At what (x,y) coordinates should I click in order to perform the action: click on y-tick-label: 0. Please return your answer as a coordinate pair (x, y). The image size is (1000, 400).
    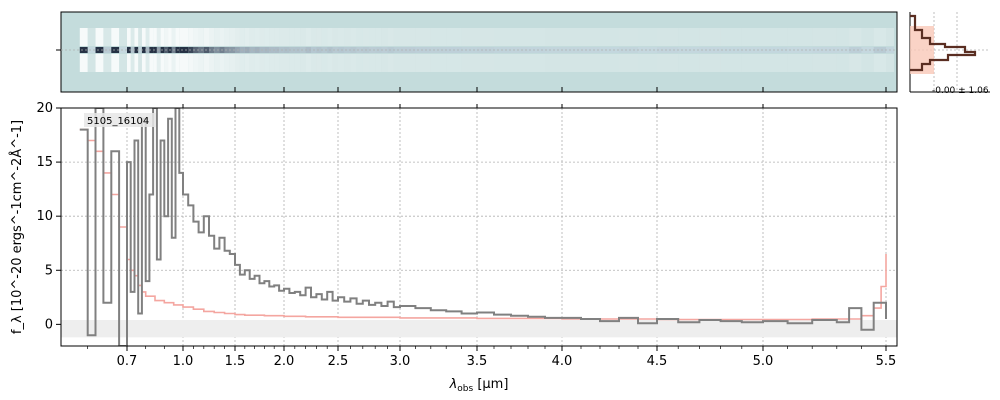
    Looking at the image, I should click on (49, 324).